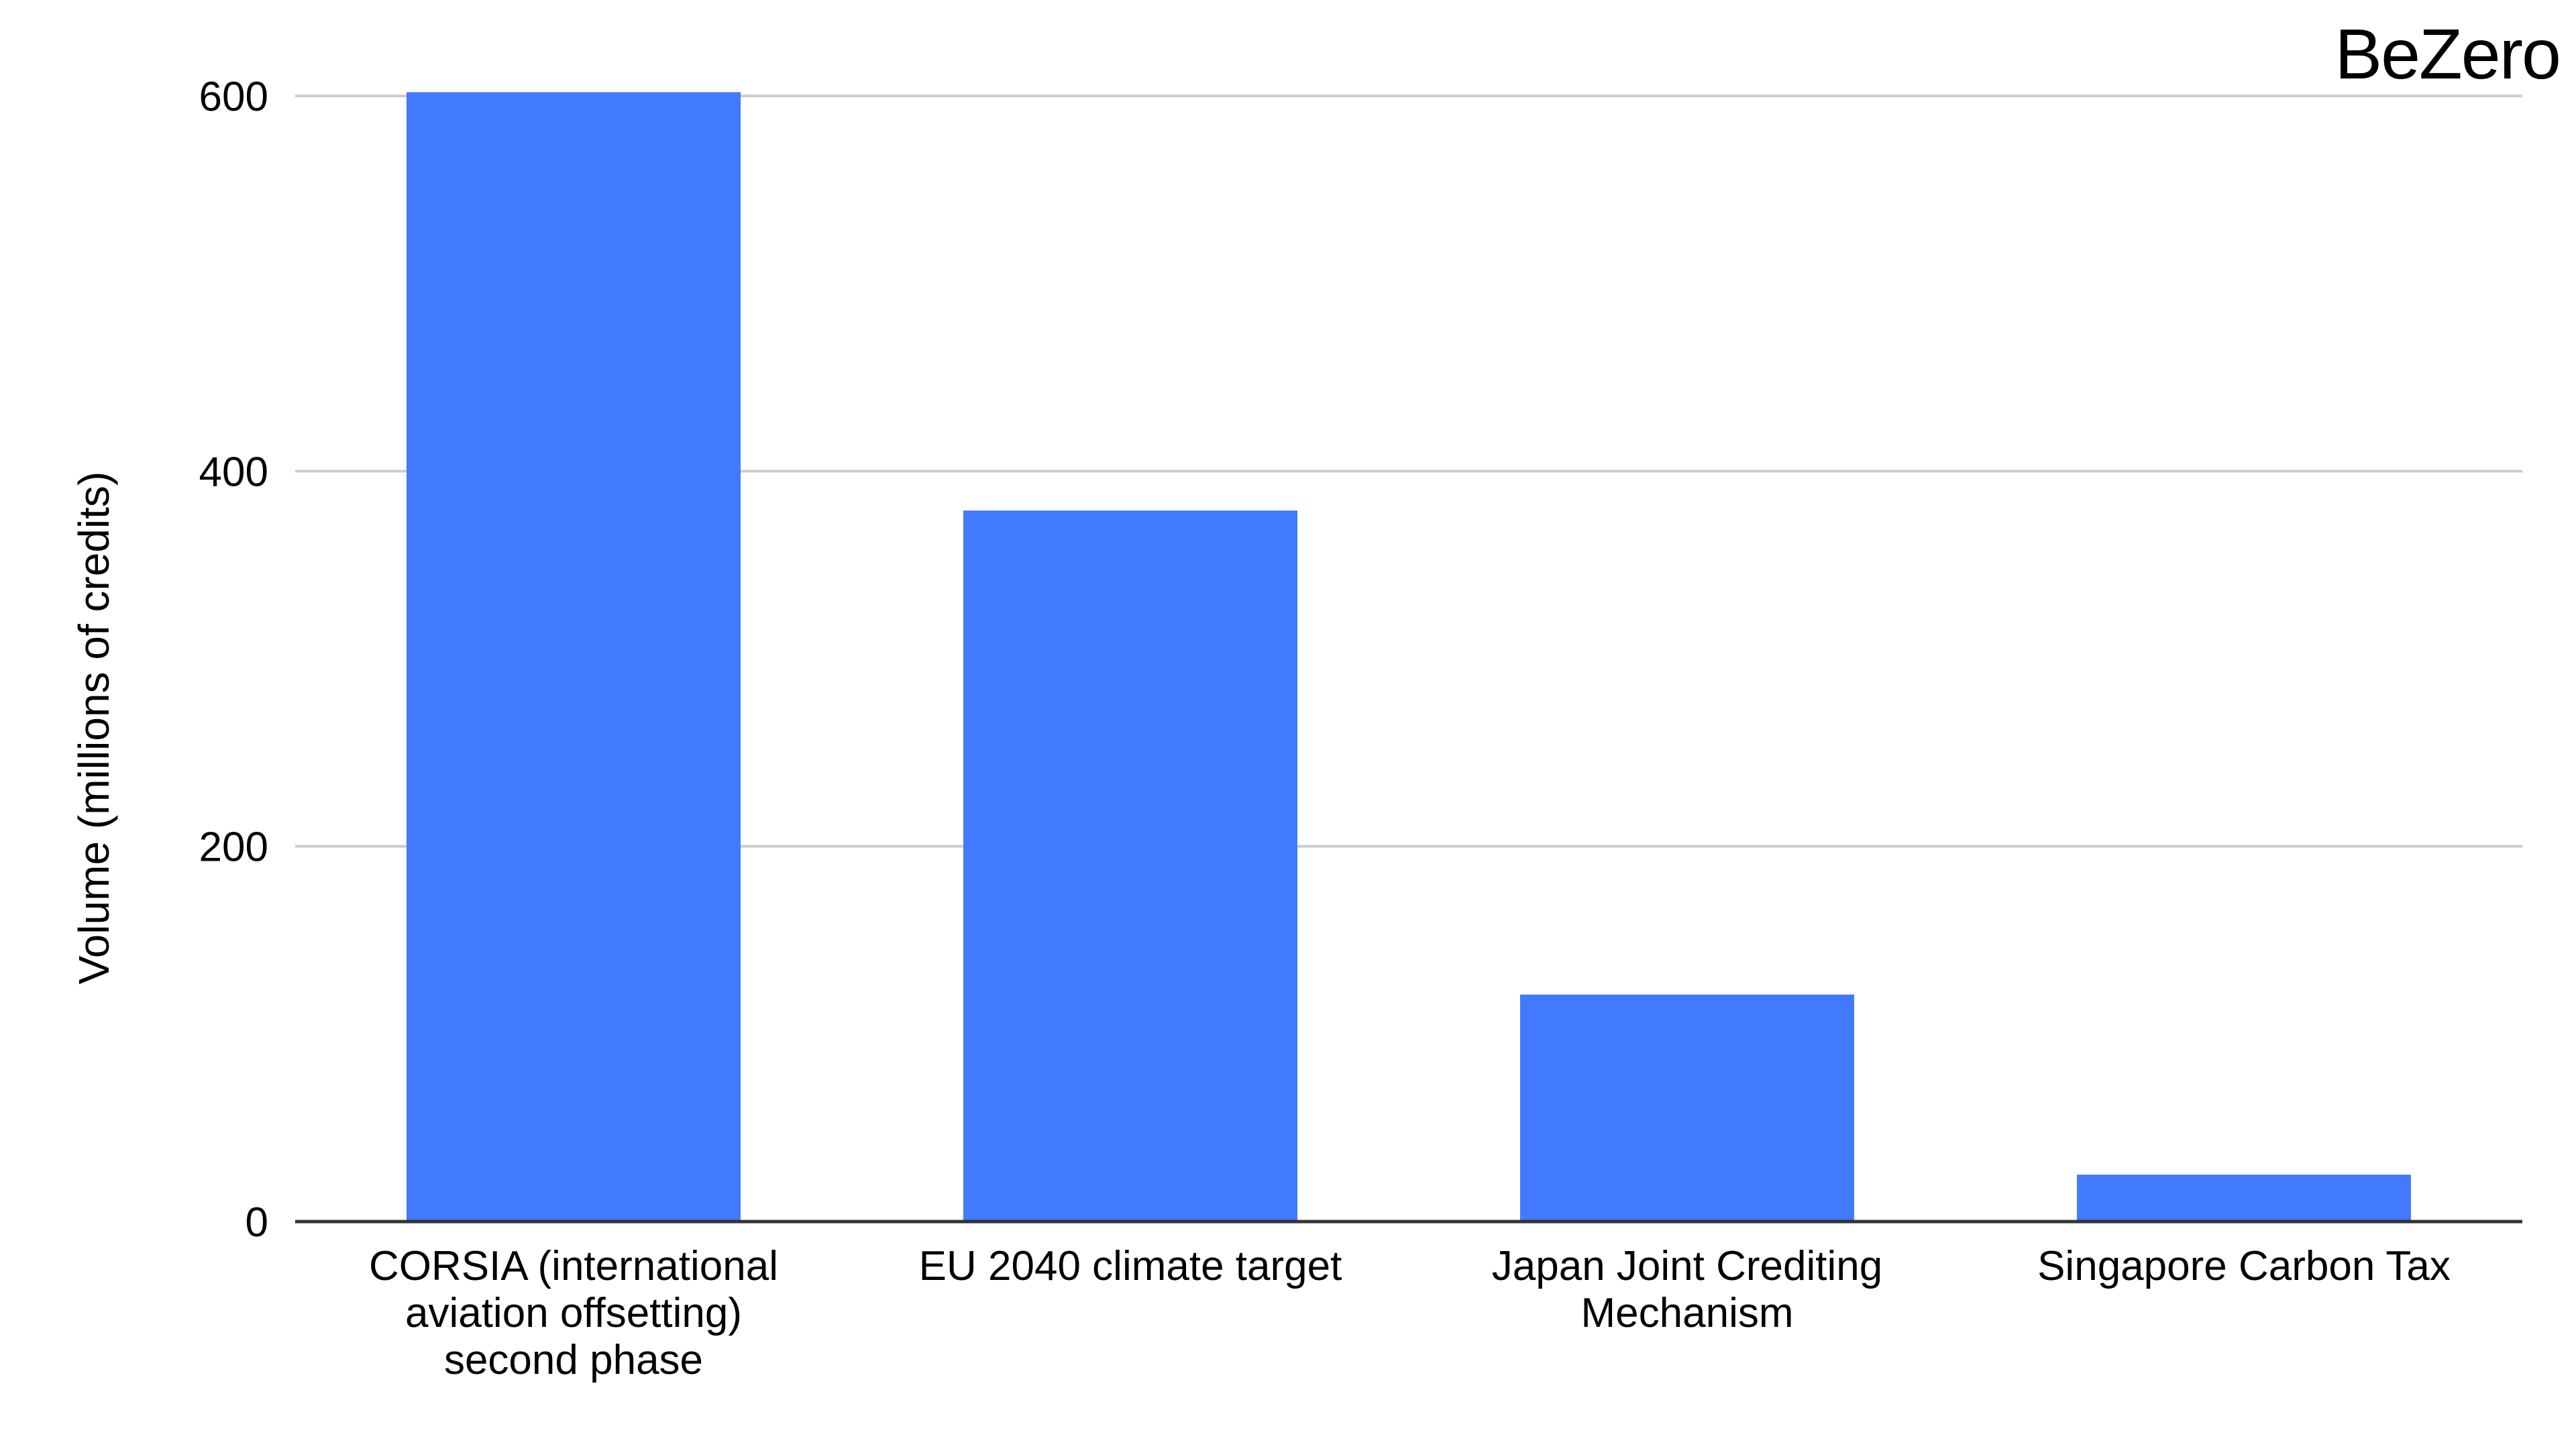 This screenshot has width=2576, height=1451. I want to click on x-tick-label: CORSIA (international, so click(573, 1266).